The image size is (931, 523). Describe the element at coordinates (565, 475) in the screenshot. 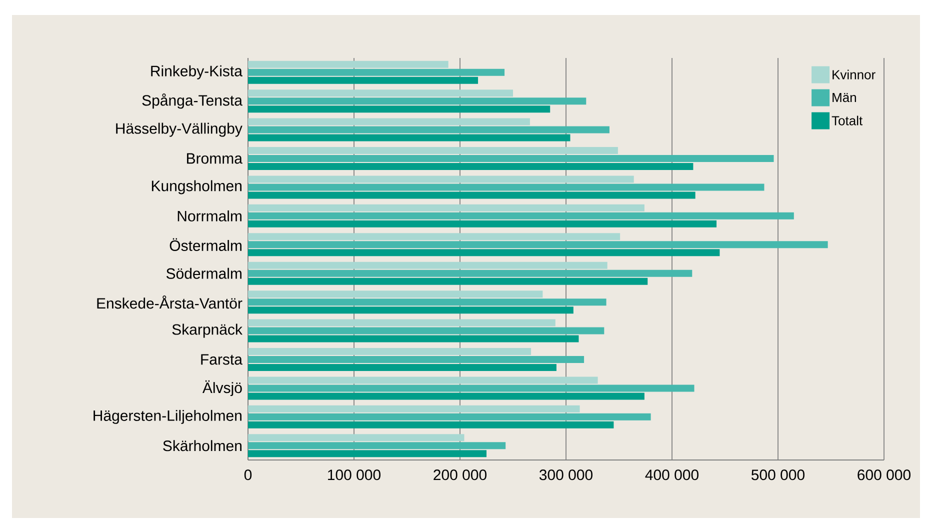

I see `x-tick-label: 300 000` at that location.